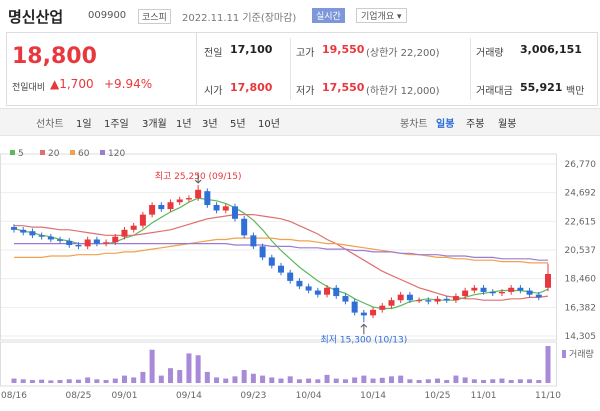 The image size is (600, 411). I want to click on realtime-button: 실시간, so click(328, 15).